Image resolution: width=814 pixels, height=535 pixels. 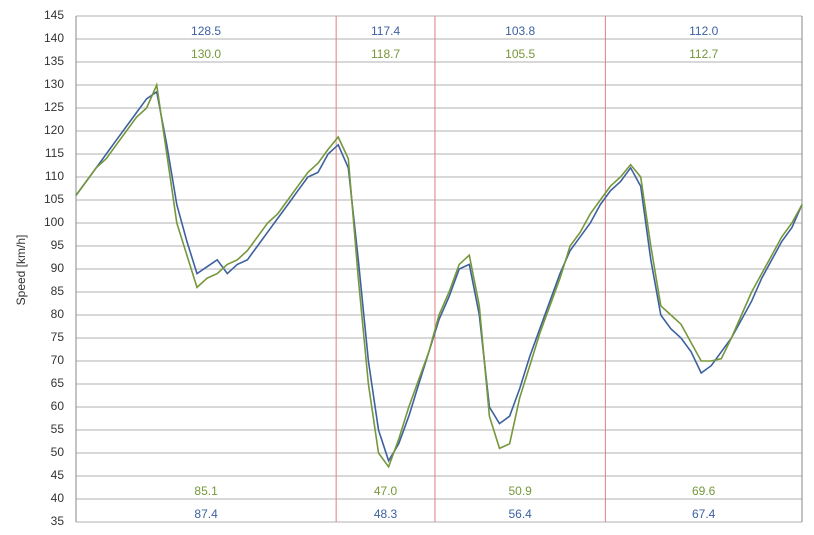 What do you see at coordinates (54, 84) in the screenshot?
I see `y-tick-label: 130` at bounding box center [54, 84].